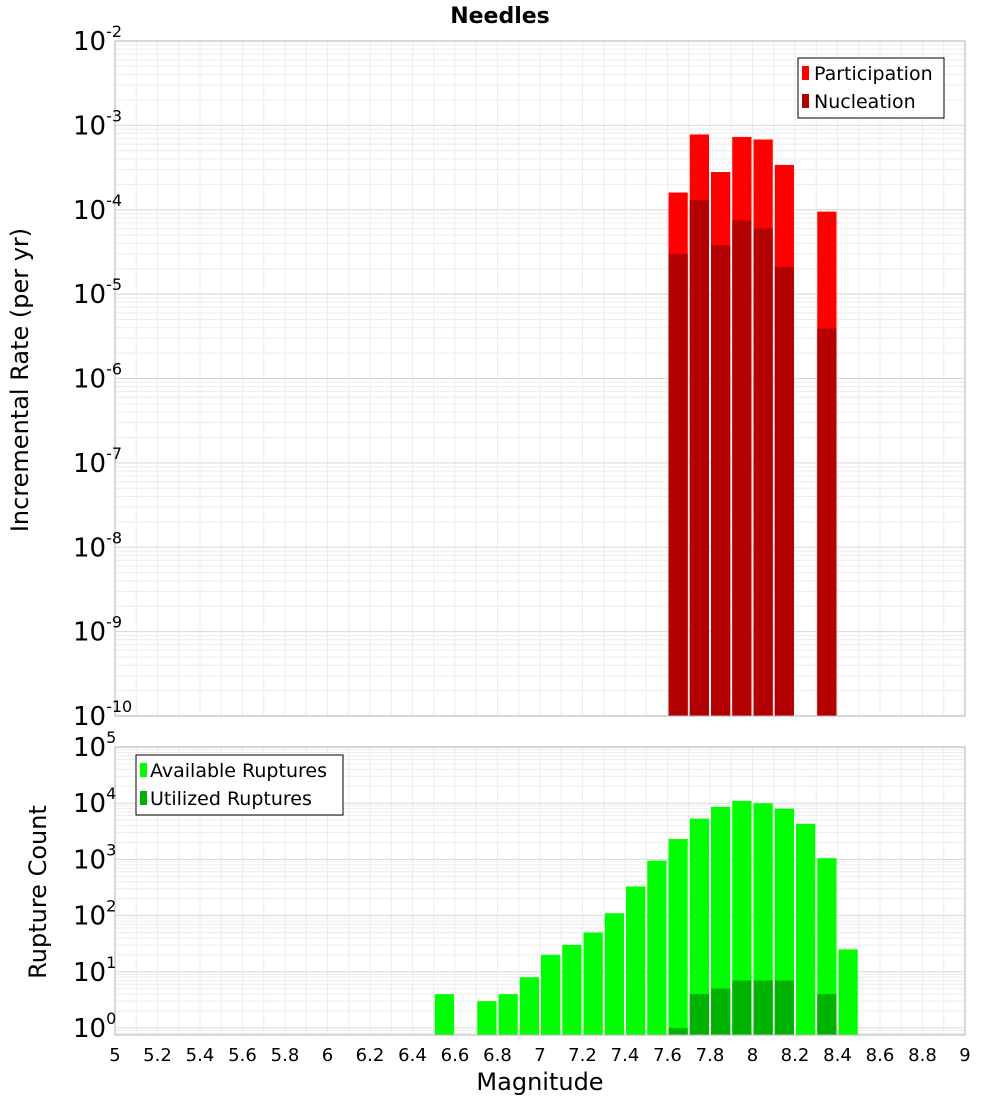  Describe the element at coordinates (97, 461) in the screenshot. I see `y-tick-label: 10⁻⁷` at that location.